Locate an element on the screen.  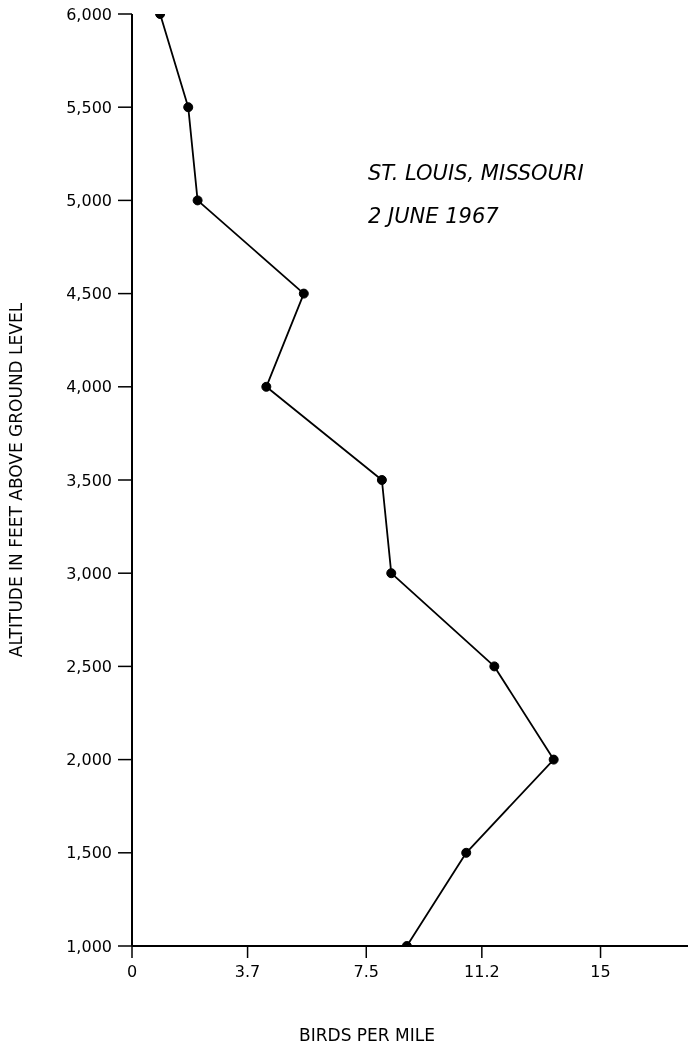
x-tick-label: 11.2 is located at coordinates (482, 972).